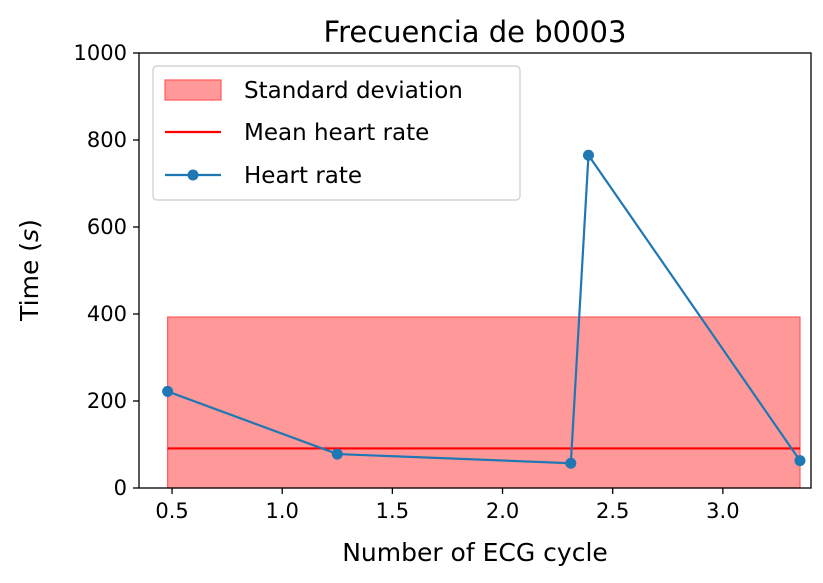 This screenshot has height=583, width=823. I want to click on y-axis: 0 200 400 600 800 1000, so click(106, 270).